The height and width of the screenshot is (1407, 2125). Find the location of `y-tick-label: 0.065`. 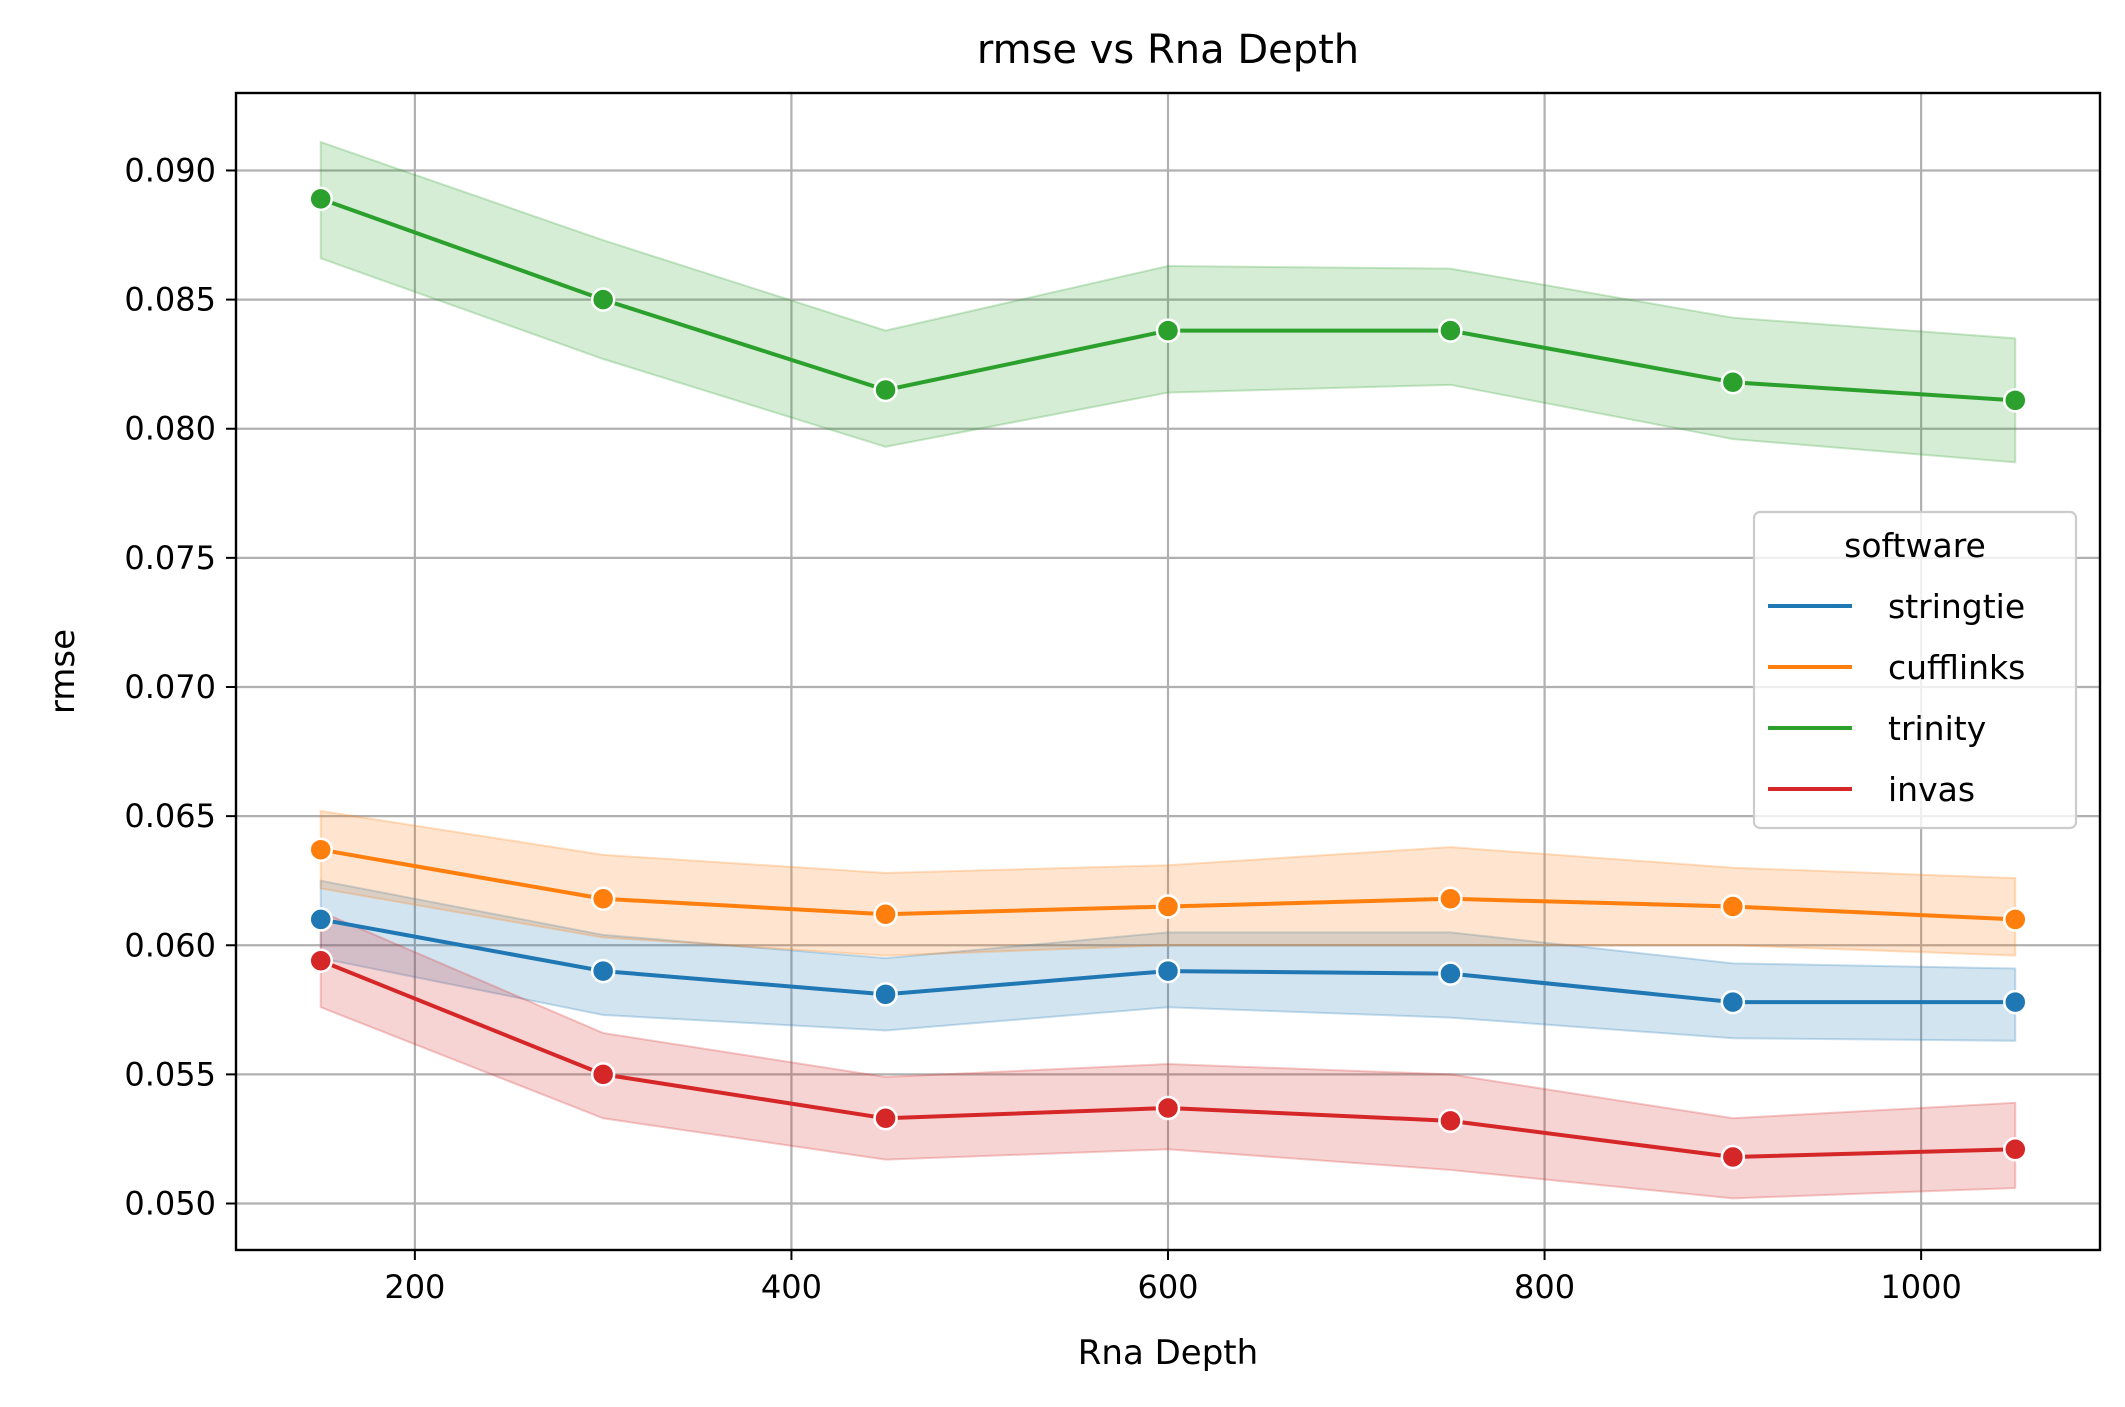

y-tick-label: 0.065 is located at coordinates (170, 816).